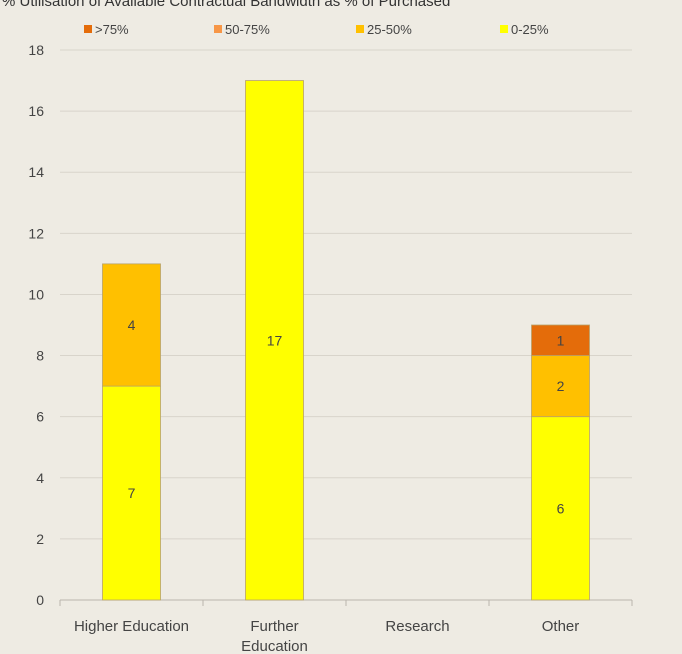 The image size is (682, 654). Describe the element at coordinates (112, 29) in the screenshot. I see `legend-label: >75%` at that location.